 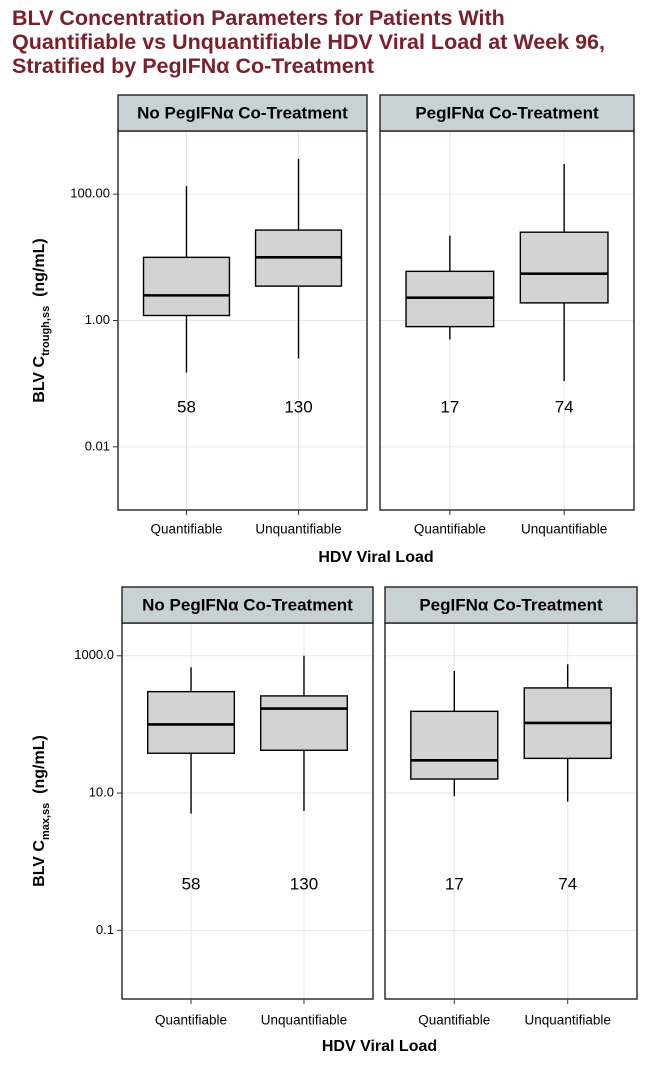 I want to click on y-tick-label: 1.00, so click(x=97, y=319).